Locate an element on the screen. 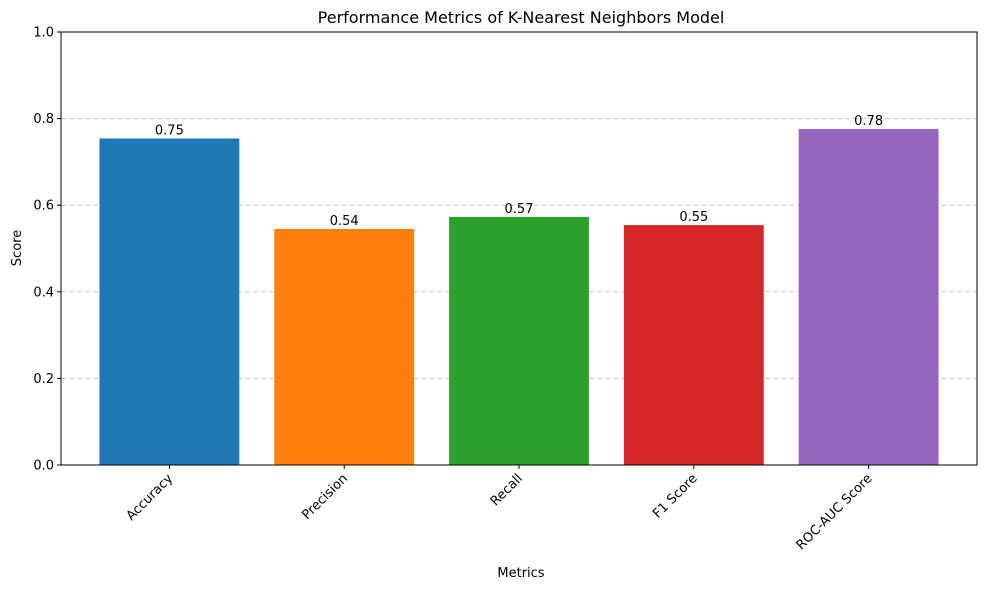  data-labels: 0.75 0.54 0.57 0.55 0.78 is located at coordinates (519, 171).